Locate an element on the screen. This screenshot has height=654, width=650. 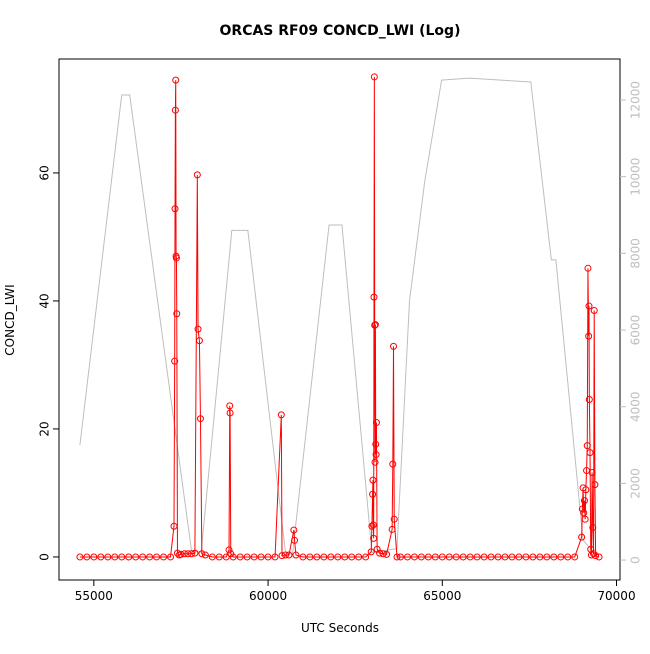
chart-title: ORCAS RF09 CONCD_LWI (Log) is located at coordinates (340, 31).